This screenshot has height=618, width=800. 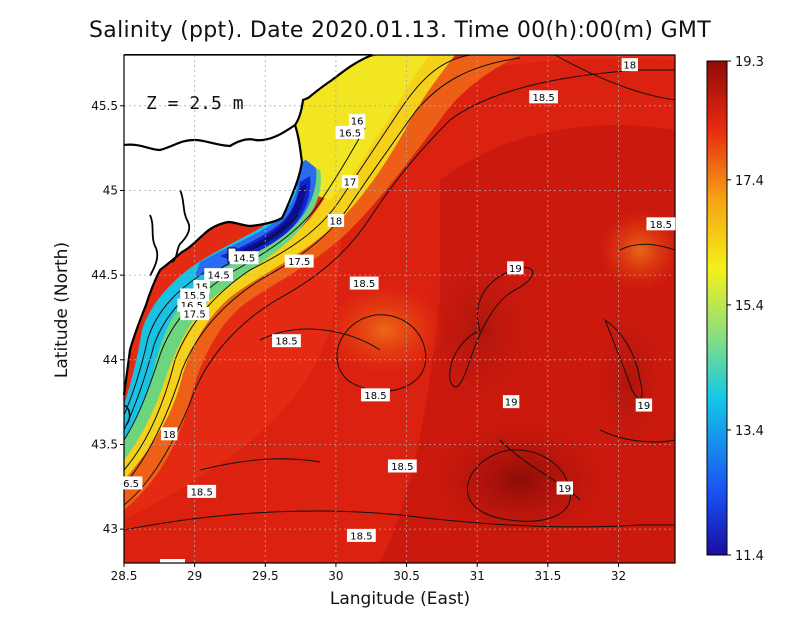 I want to click on contour-label: 16.5, so click(x=350, y=132).